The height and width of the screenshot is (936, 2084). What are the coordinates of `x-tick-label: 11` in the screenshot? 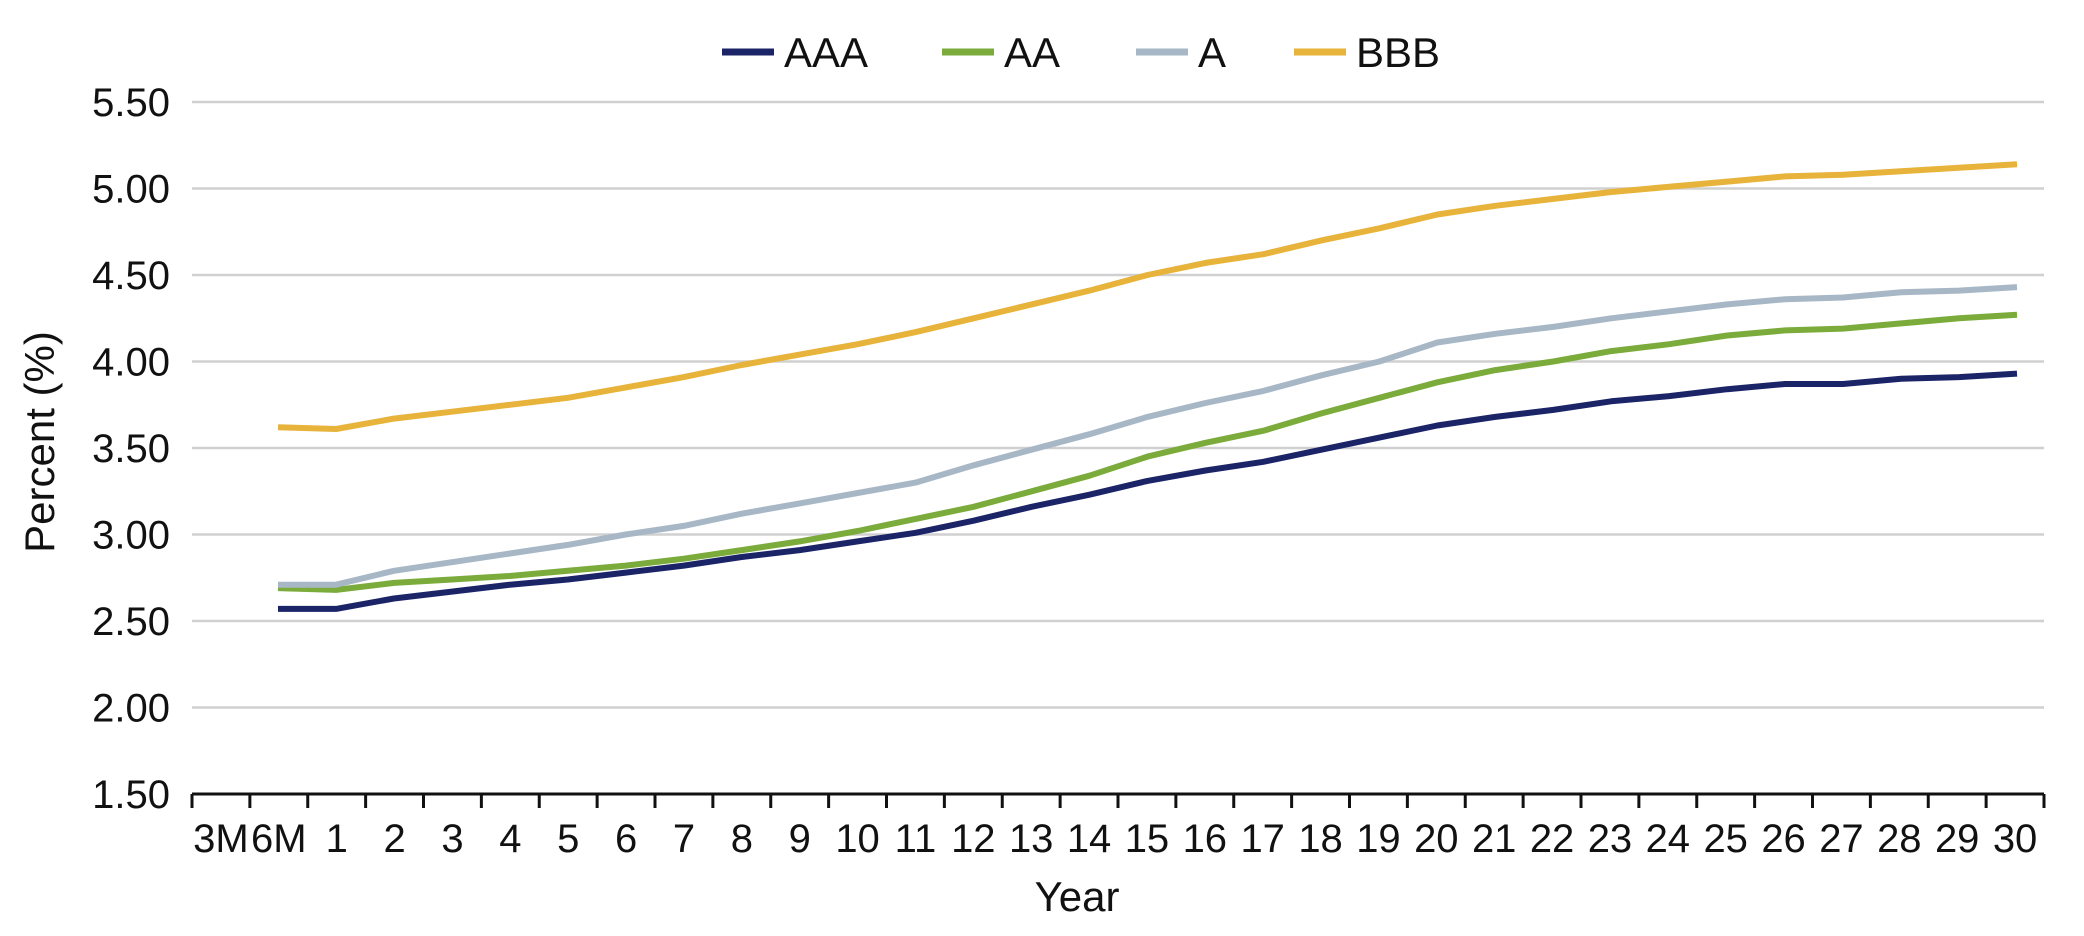 It's located at (916, 839).